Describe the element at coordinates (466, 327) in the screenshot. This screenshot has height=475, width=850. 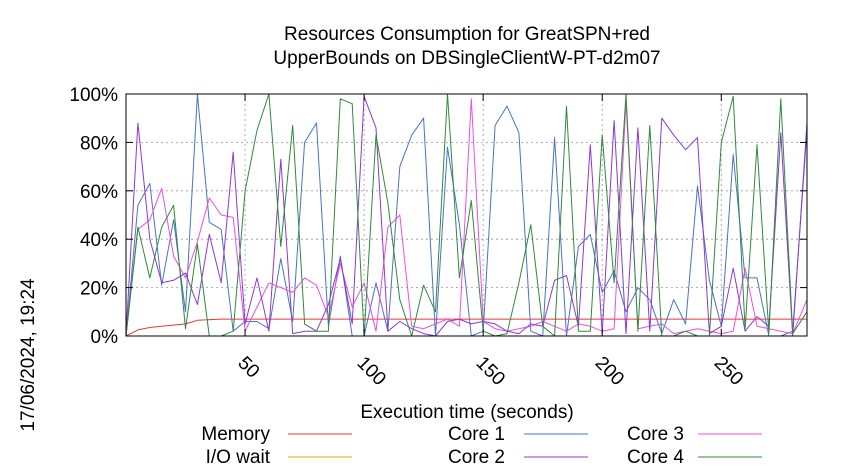
I see `series-line-memory` at that location.